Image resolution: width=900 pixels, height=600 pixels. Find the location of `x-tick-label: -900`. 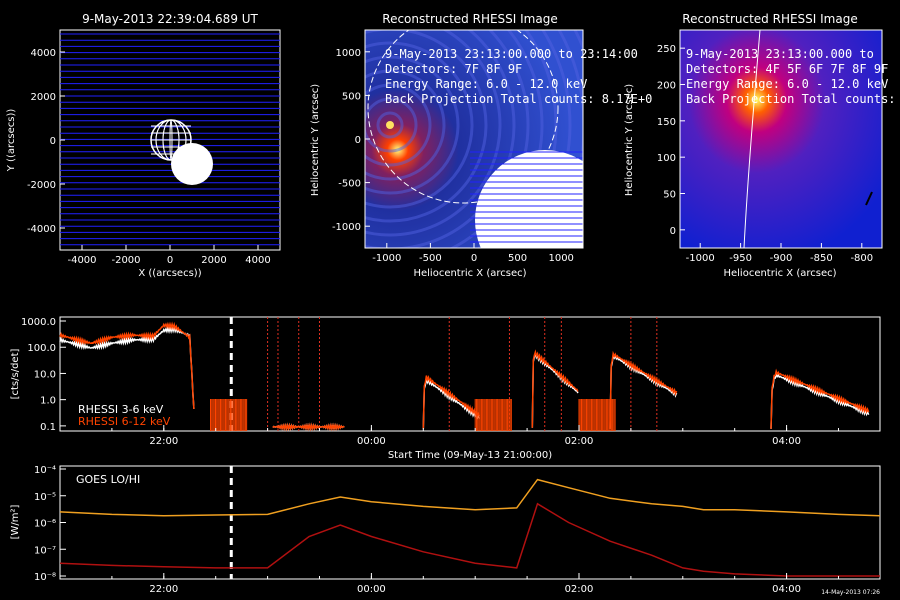

x-tick-label: -900 is located at coordinates (781, 258).